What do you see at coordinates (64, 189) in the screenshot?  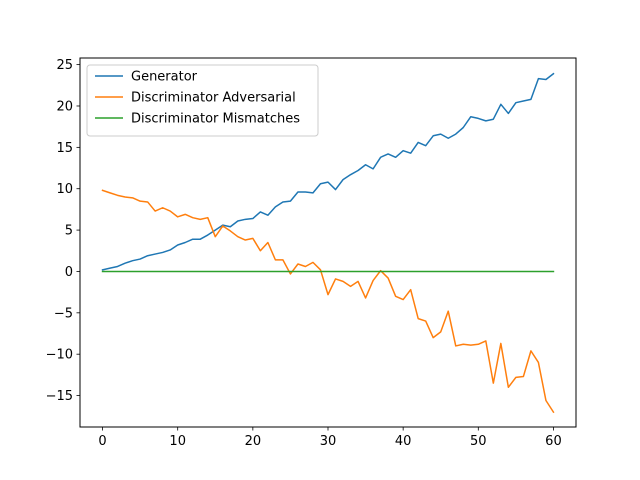 I see `y-tick-label: 10` at bounding box center [64, 189].